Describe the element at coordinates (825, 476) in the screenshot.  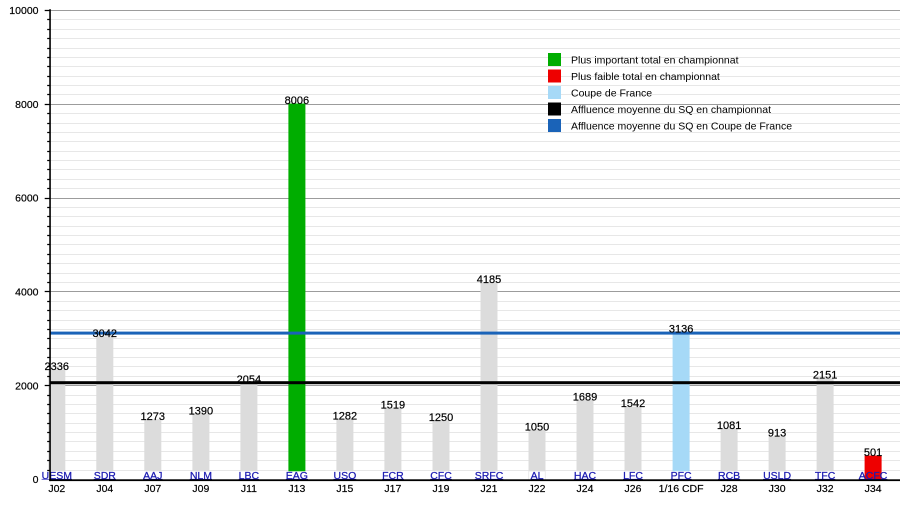
I see `svg-text: TFC` at that location.